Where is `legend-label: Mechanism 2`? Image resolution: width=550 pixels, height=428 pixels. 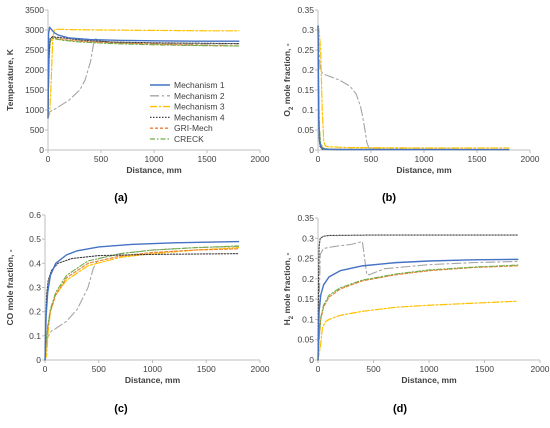 legend-label: Mechanism 2 is located at coordinates (199, 96).